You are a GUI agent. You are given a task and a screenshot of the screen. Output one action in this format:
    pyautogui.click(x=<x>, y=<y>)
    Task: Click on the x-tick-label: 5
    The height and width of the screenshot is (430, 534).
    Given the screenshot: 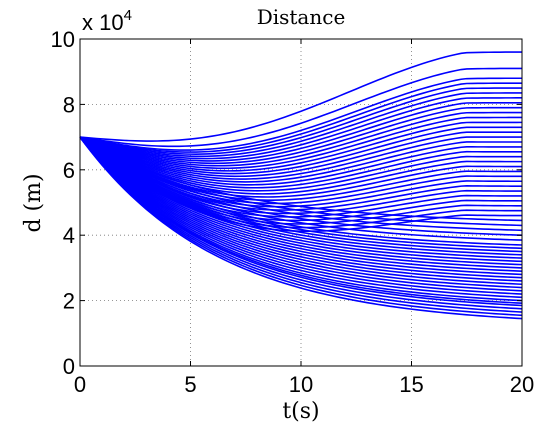 What is the action you would take?
    pyautogui.click(x=190, y=384)
    